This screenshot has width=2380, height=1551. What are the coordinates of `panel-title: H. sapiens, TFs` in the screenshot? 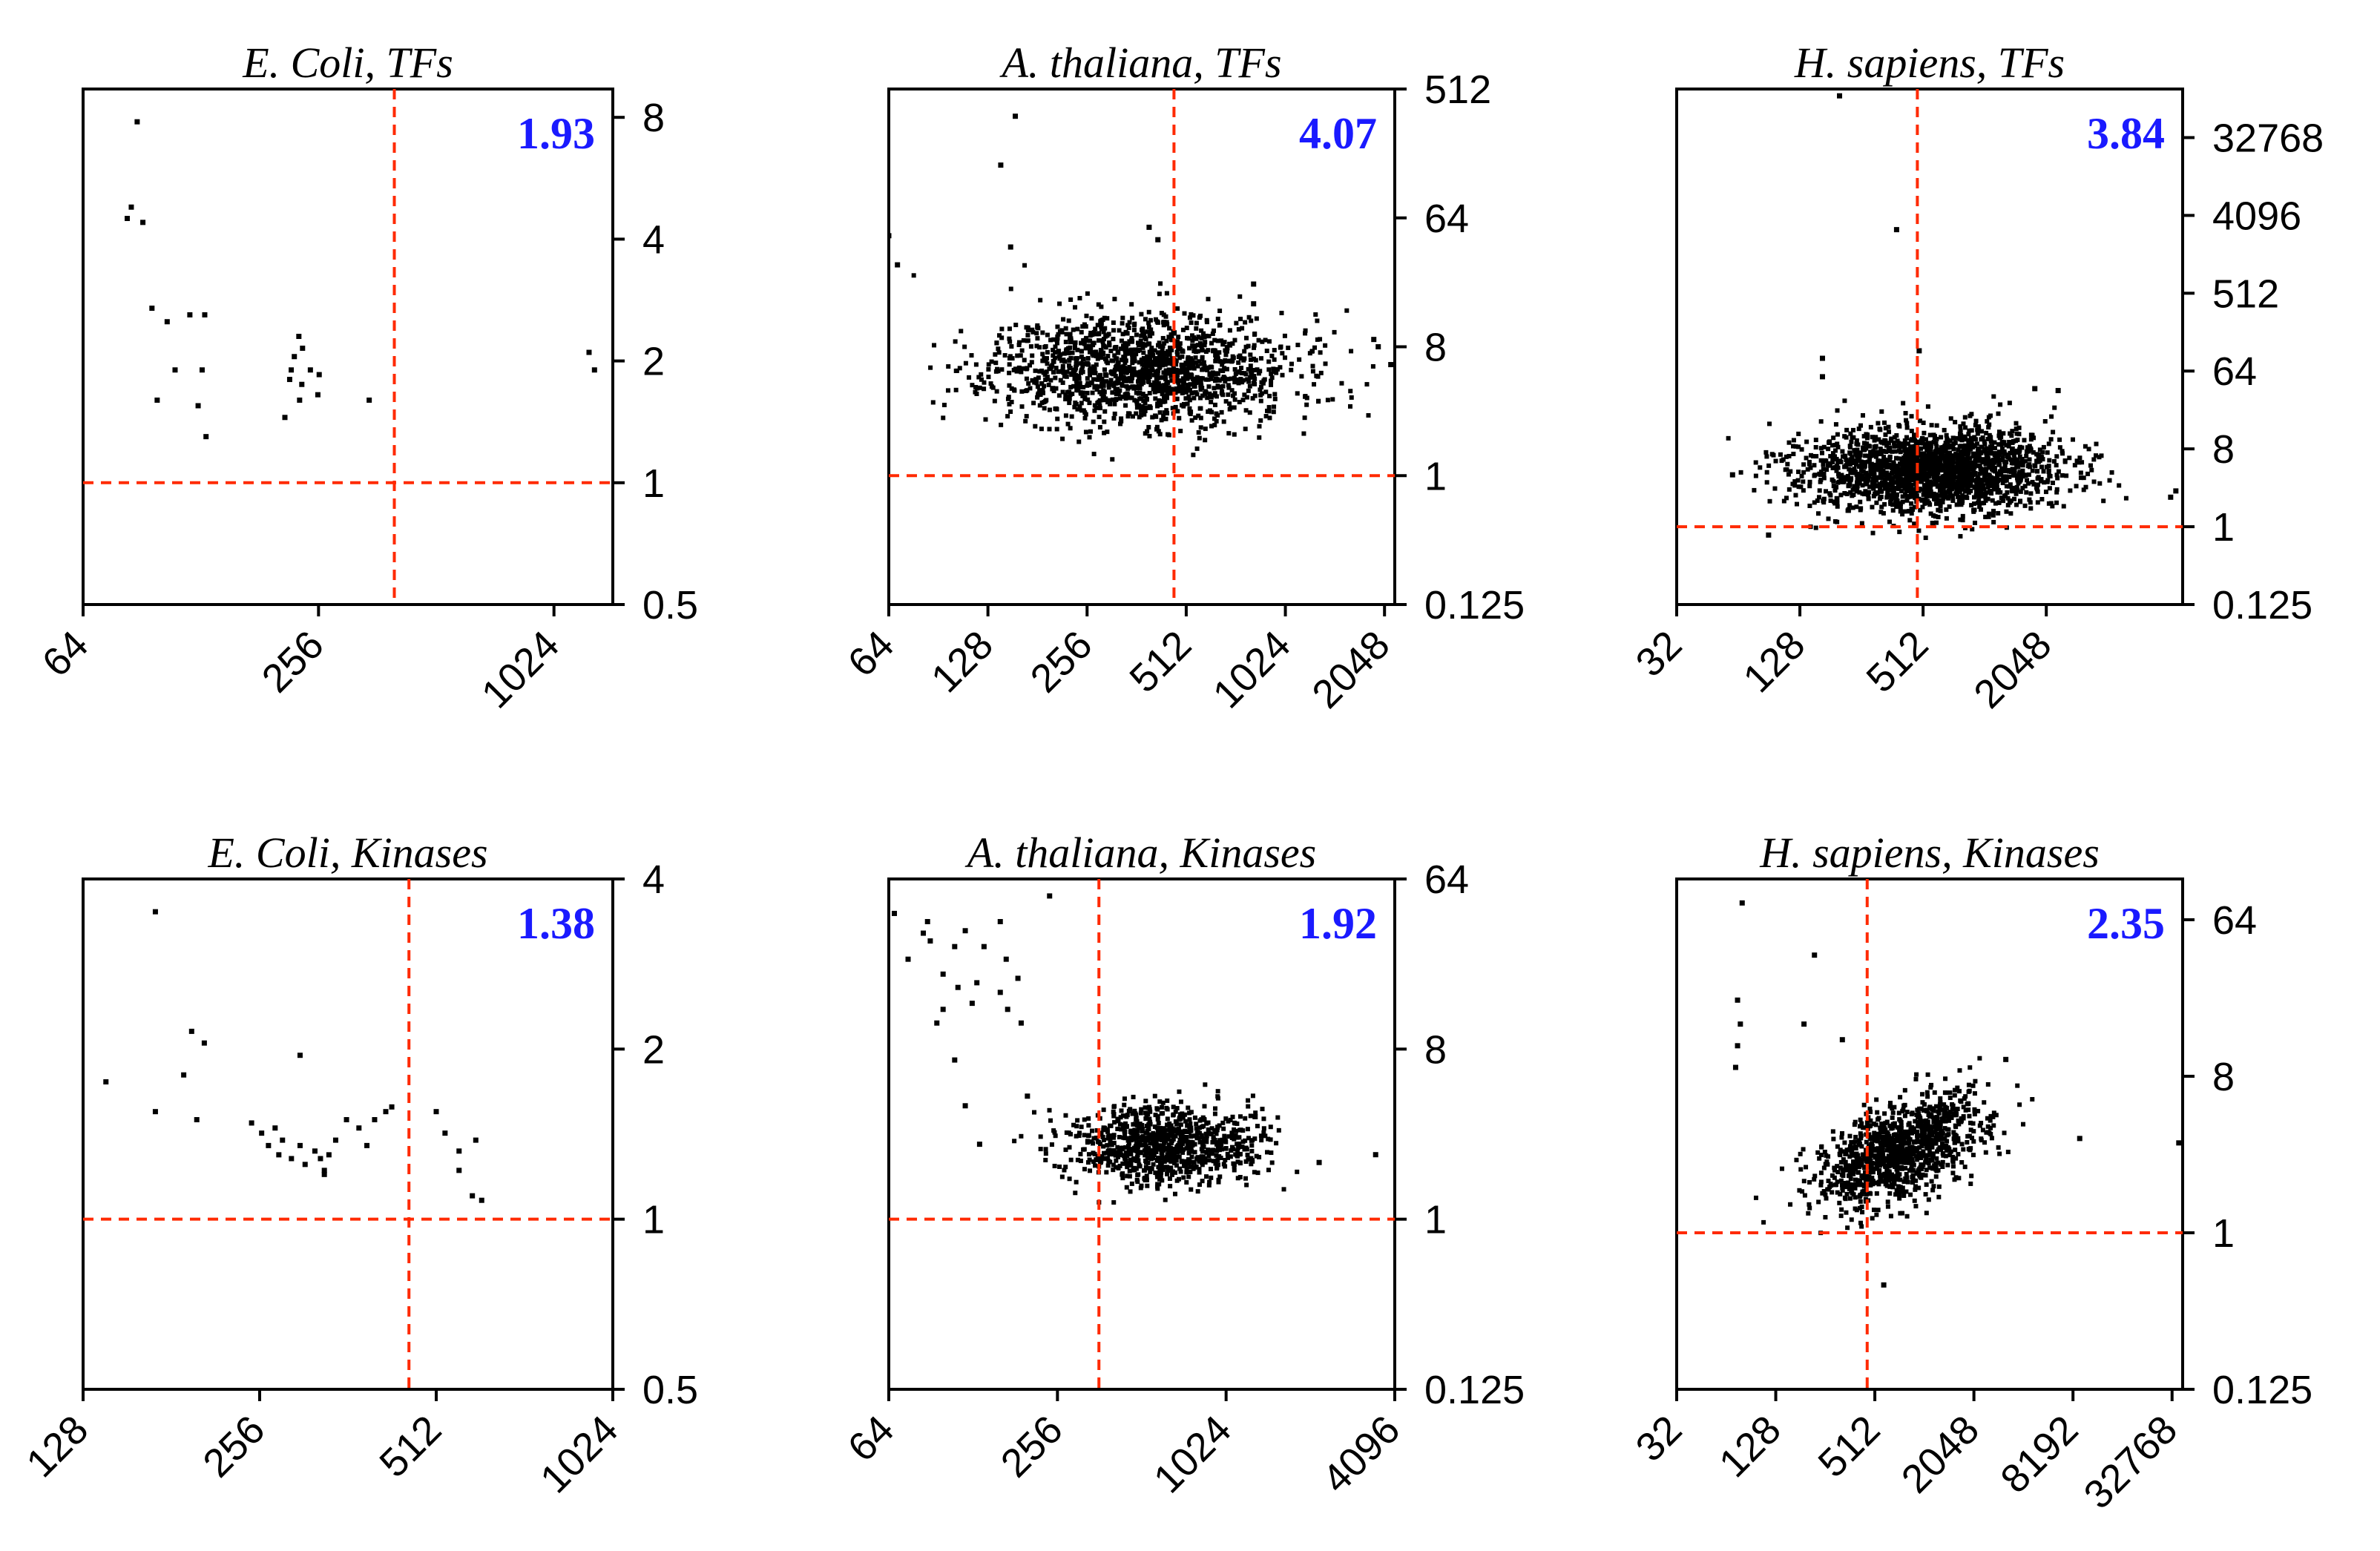 It's located at (1930, 63).